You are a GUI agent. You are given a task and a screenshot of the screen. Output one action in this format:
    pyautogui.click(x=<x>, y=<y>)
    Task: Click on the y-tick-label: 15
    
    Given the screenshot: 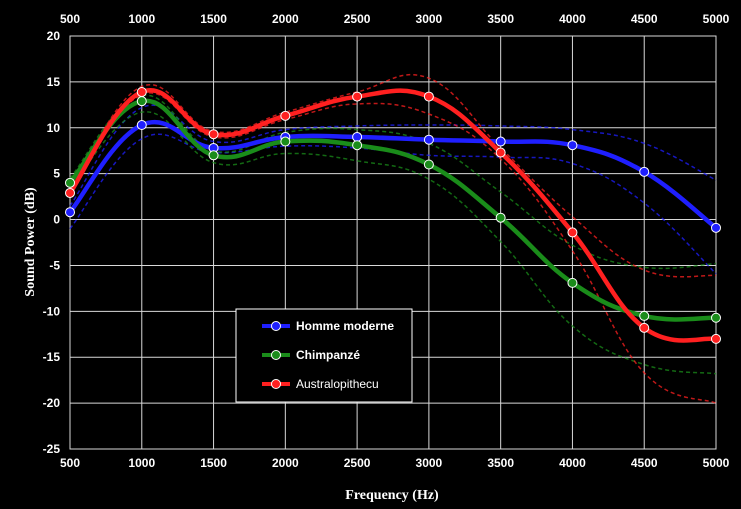 What is the action you would take?
    pyautogui.click(x=54, y=82)
    